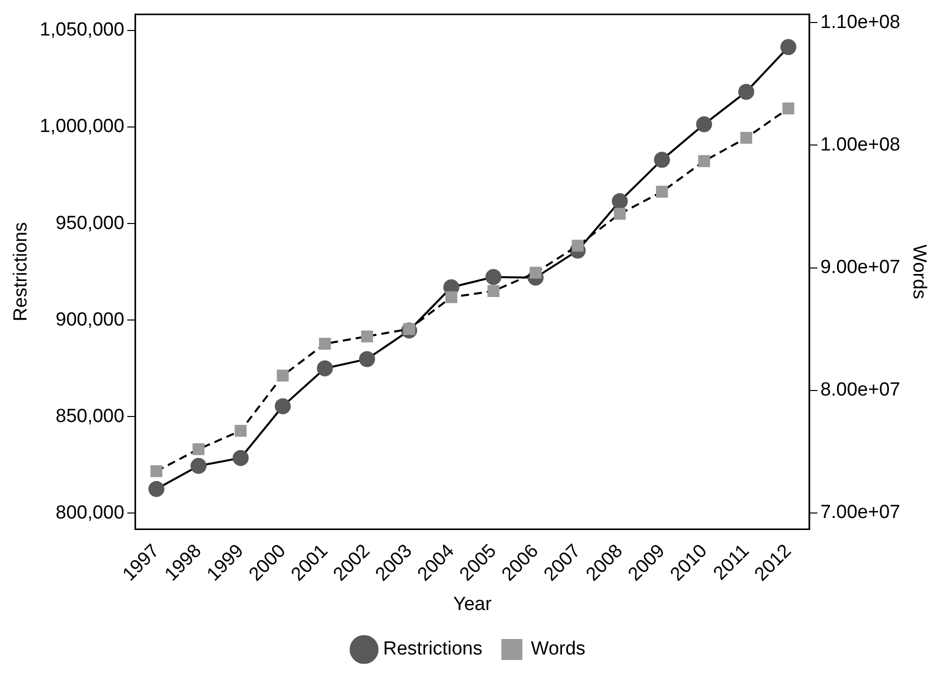 Image resolution: width=944 pixels, height=675 pixels. What do you see at coordinates (82, 127) in the screenshot?
I see `y-tick-label: 1,000,000` at bounding box center [82, 127].